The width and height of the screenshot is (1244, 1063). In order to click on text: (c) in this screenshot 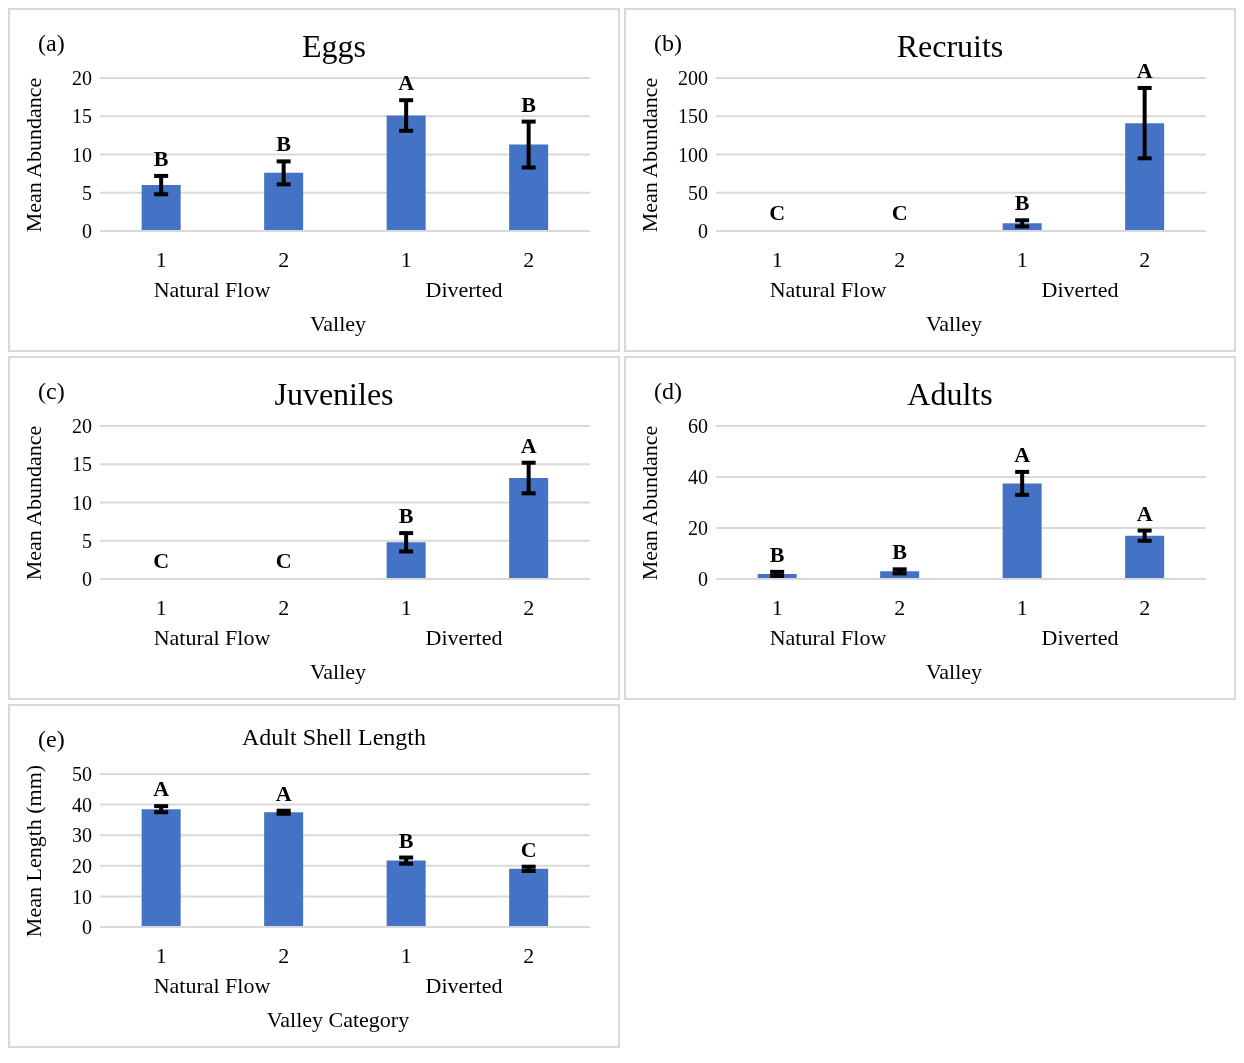, I will do `click(51, 391)`.